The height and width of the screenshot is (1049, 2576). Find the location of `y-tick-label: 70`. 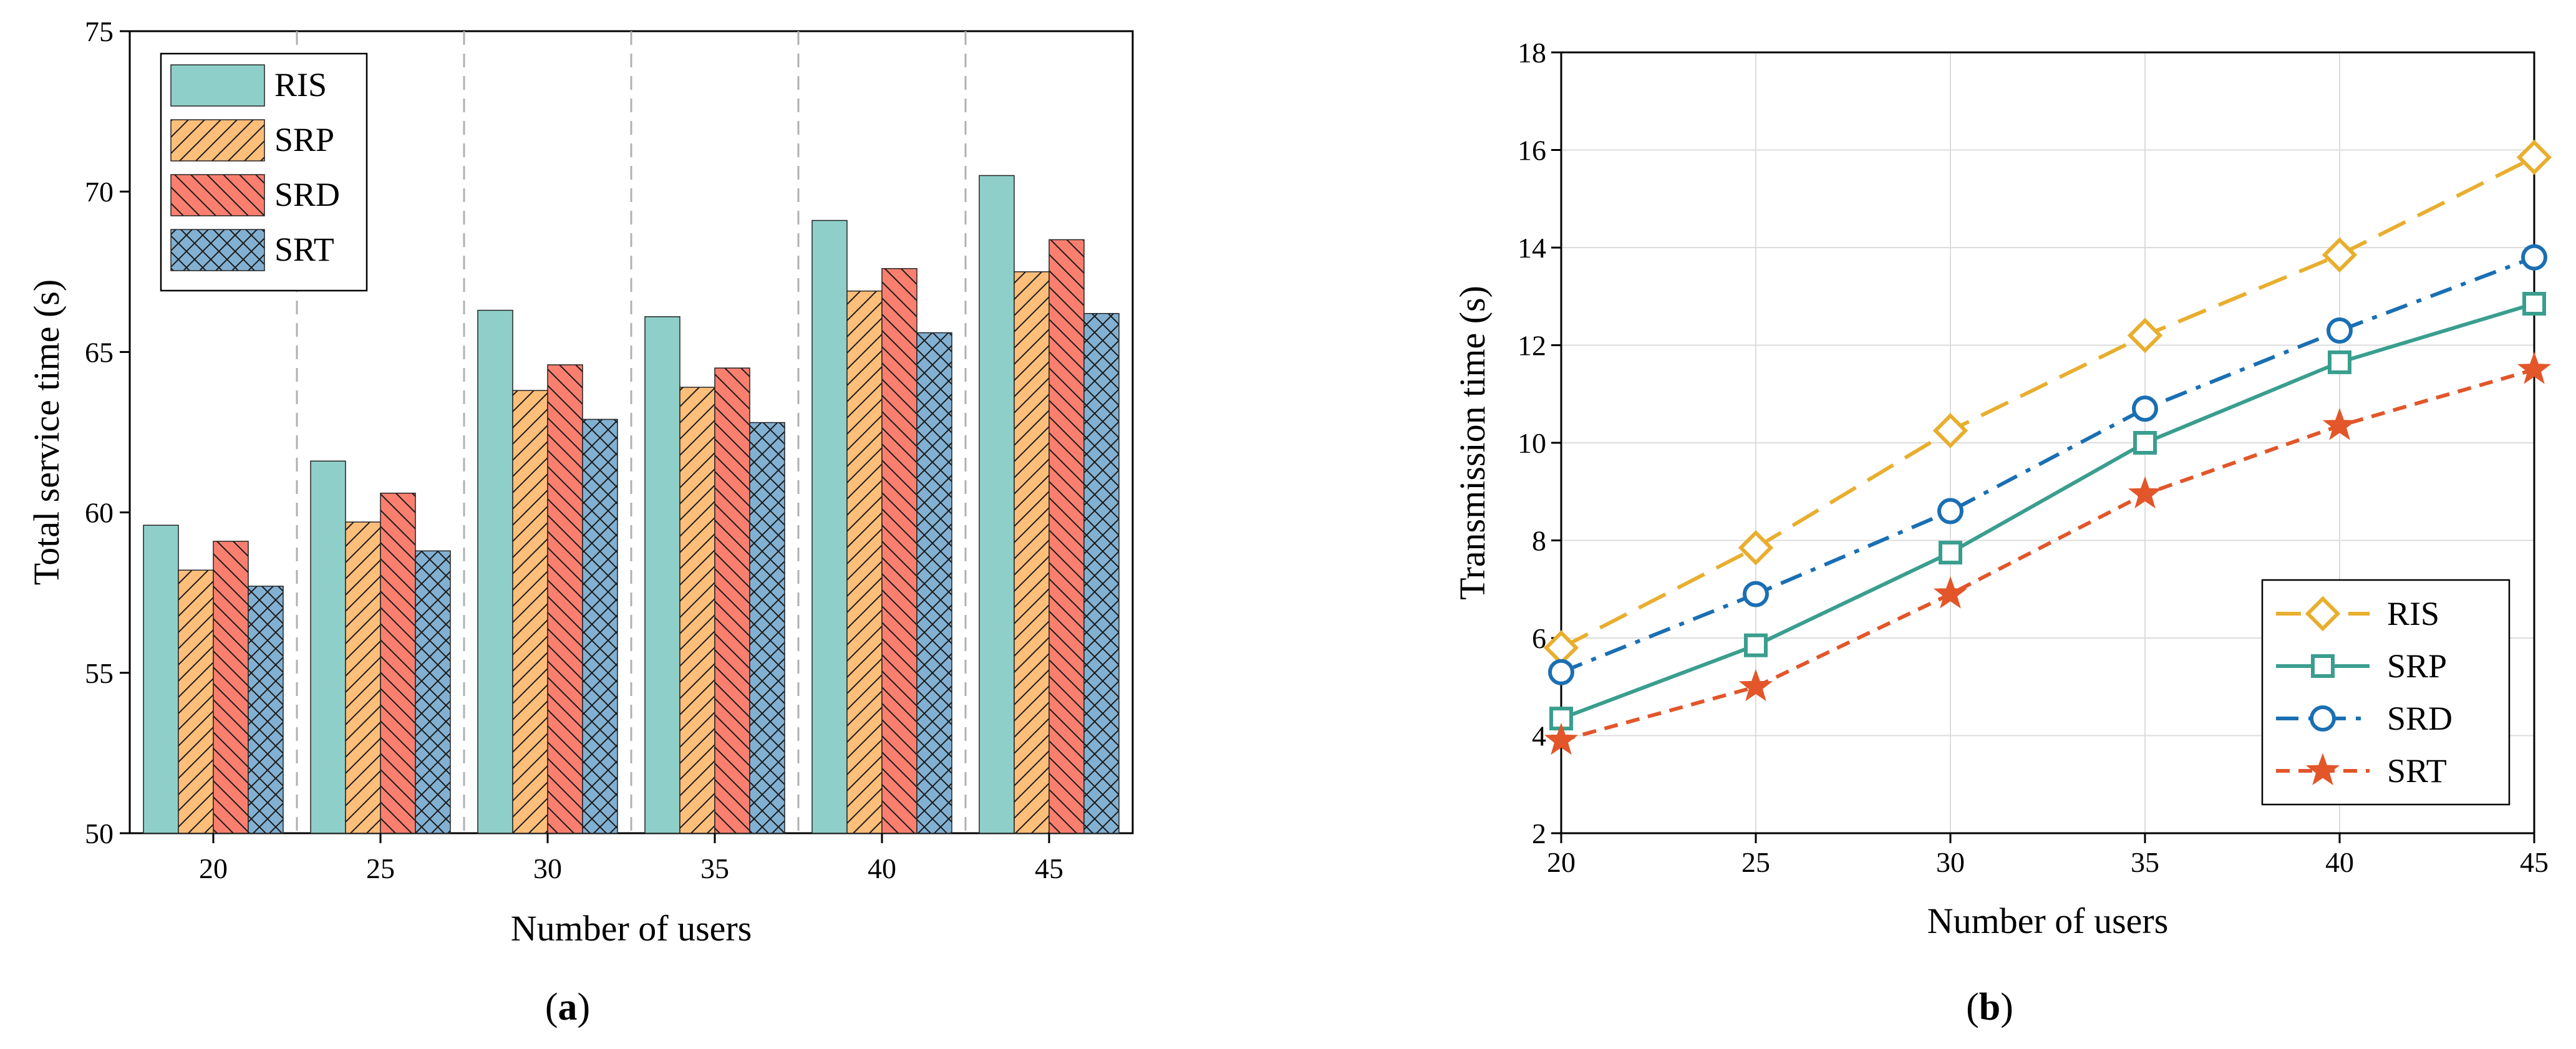

y-tick-label: 70 is located at coordinates (99, 192).